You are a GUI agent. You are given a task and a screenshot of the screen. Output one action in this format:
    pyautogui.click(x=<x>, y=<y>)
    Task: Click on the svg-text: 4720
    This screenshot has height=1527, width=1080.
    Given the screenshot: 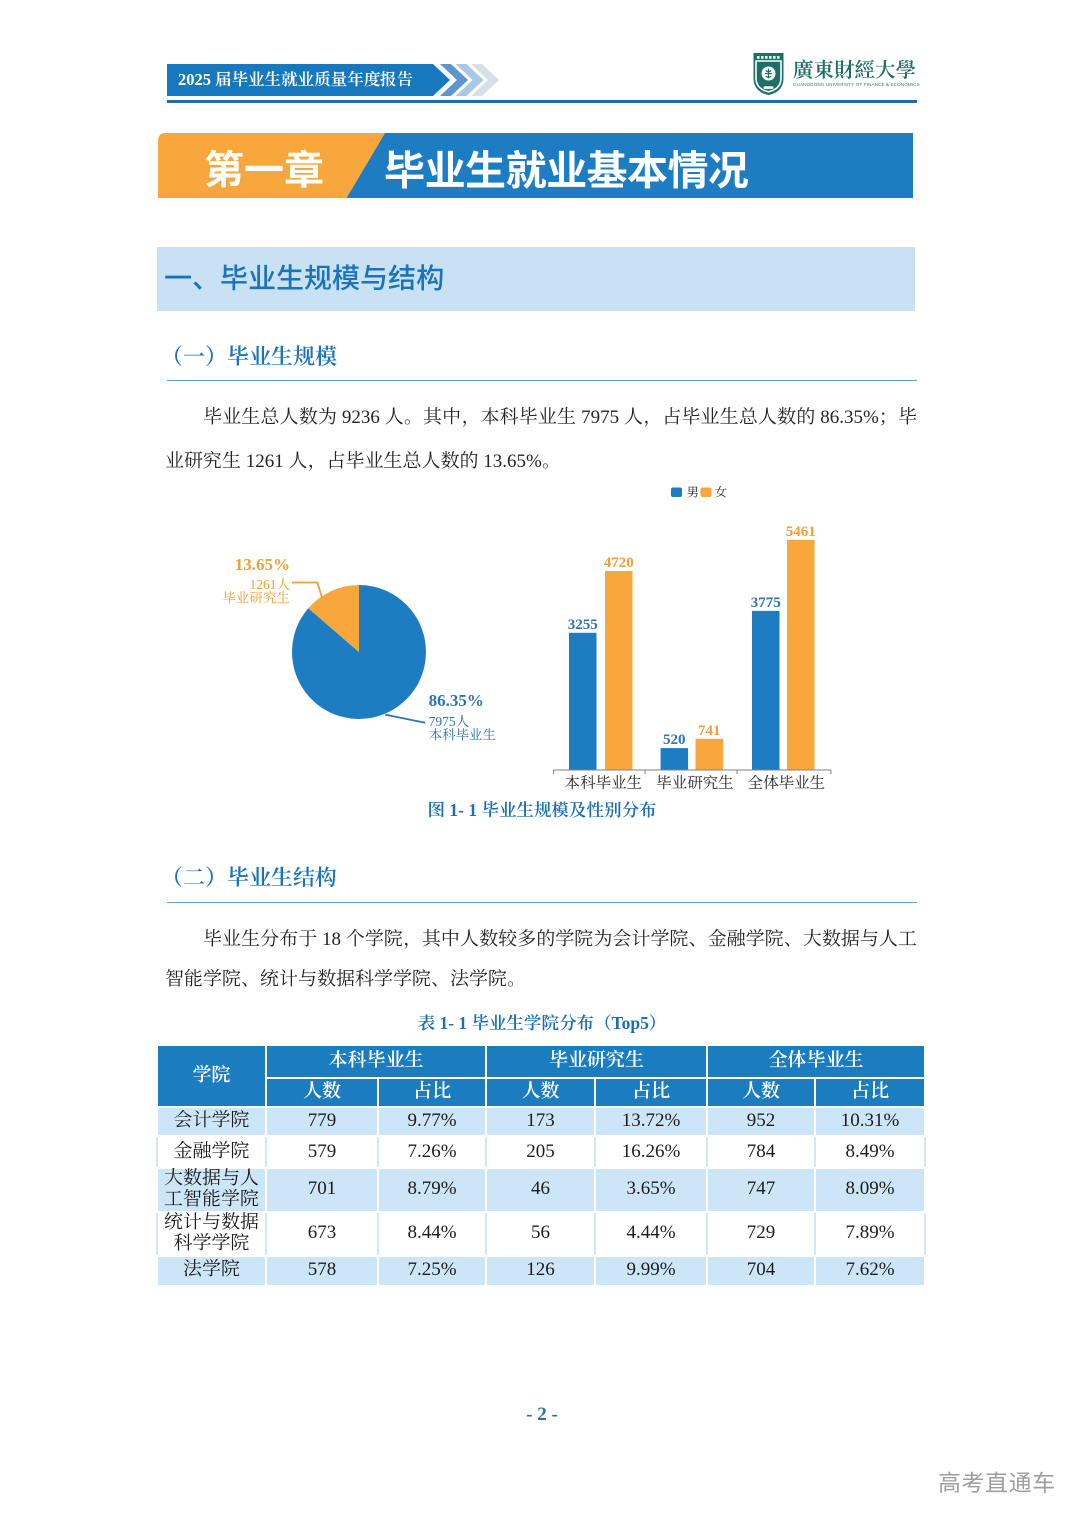 What is the action you would take?
    pyautogui.click(x=619, y=563)
    